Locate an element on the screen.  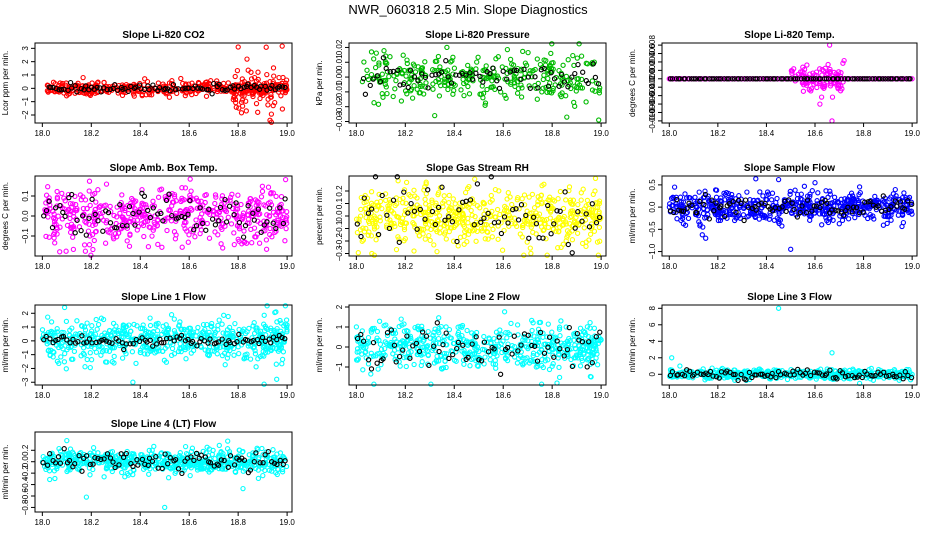
y-tick-label: 1 is located at coordinates (25, 326).